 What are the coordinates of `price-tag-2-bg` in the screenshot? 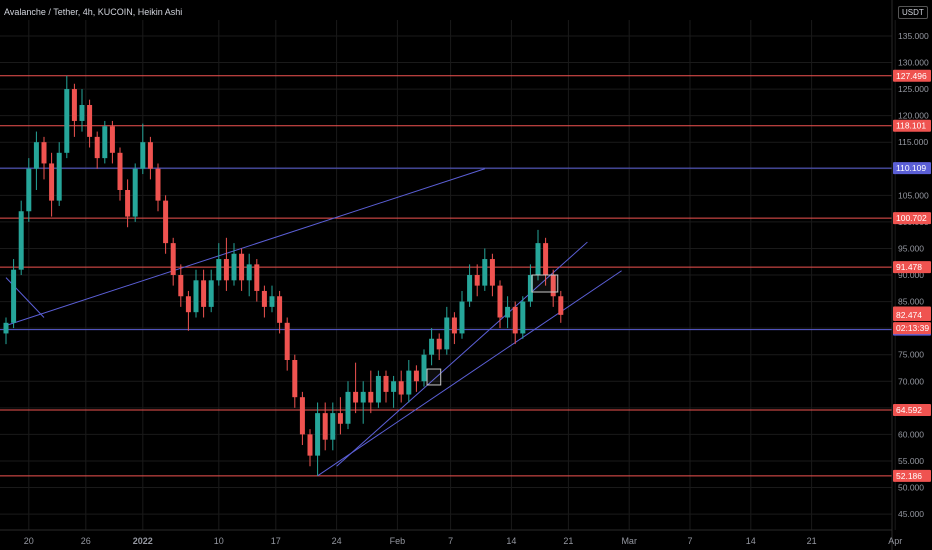 It's located at (912, 328).